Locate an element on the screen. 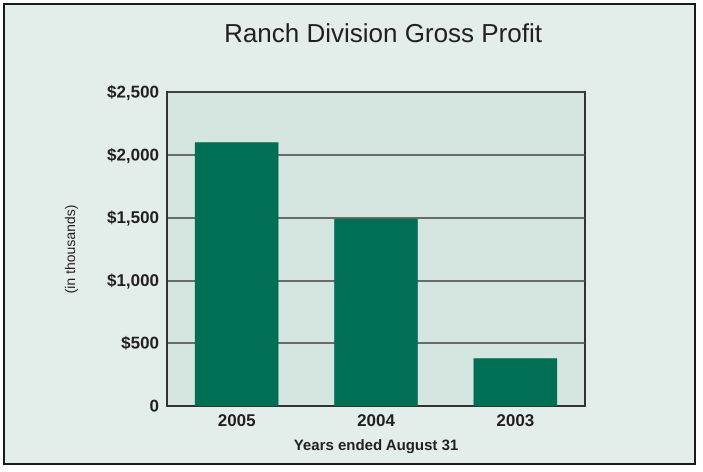 Image resolution: width=703 pixels, height=472 pixels. y-tick-label: $1,000 is located at coordinates (133, 280).